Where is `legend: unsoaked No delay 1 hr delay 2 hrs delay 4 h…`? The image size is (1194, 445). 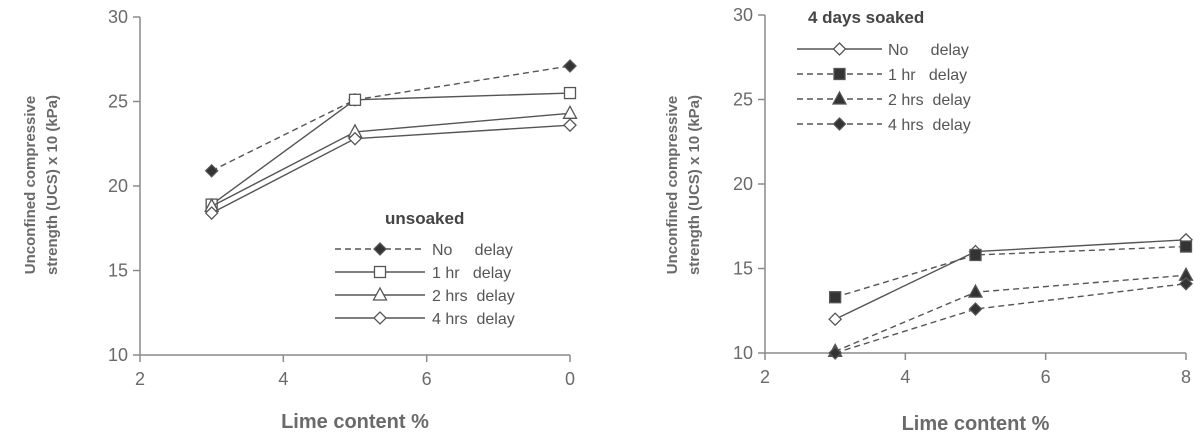
legend: unsoaked No delay 1 hr delay 2 hrs delay 4 h… is located at coordinates (425, 268).